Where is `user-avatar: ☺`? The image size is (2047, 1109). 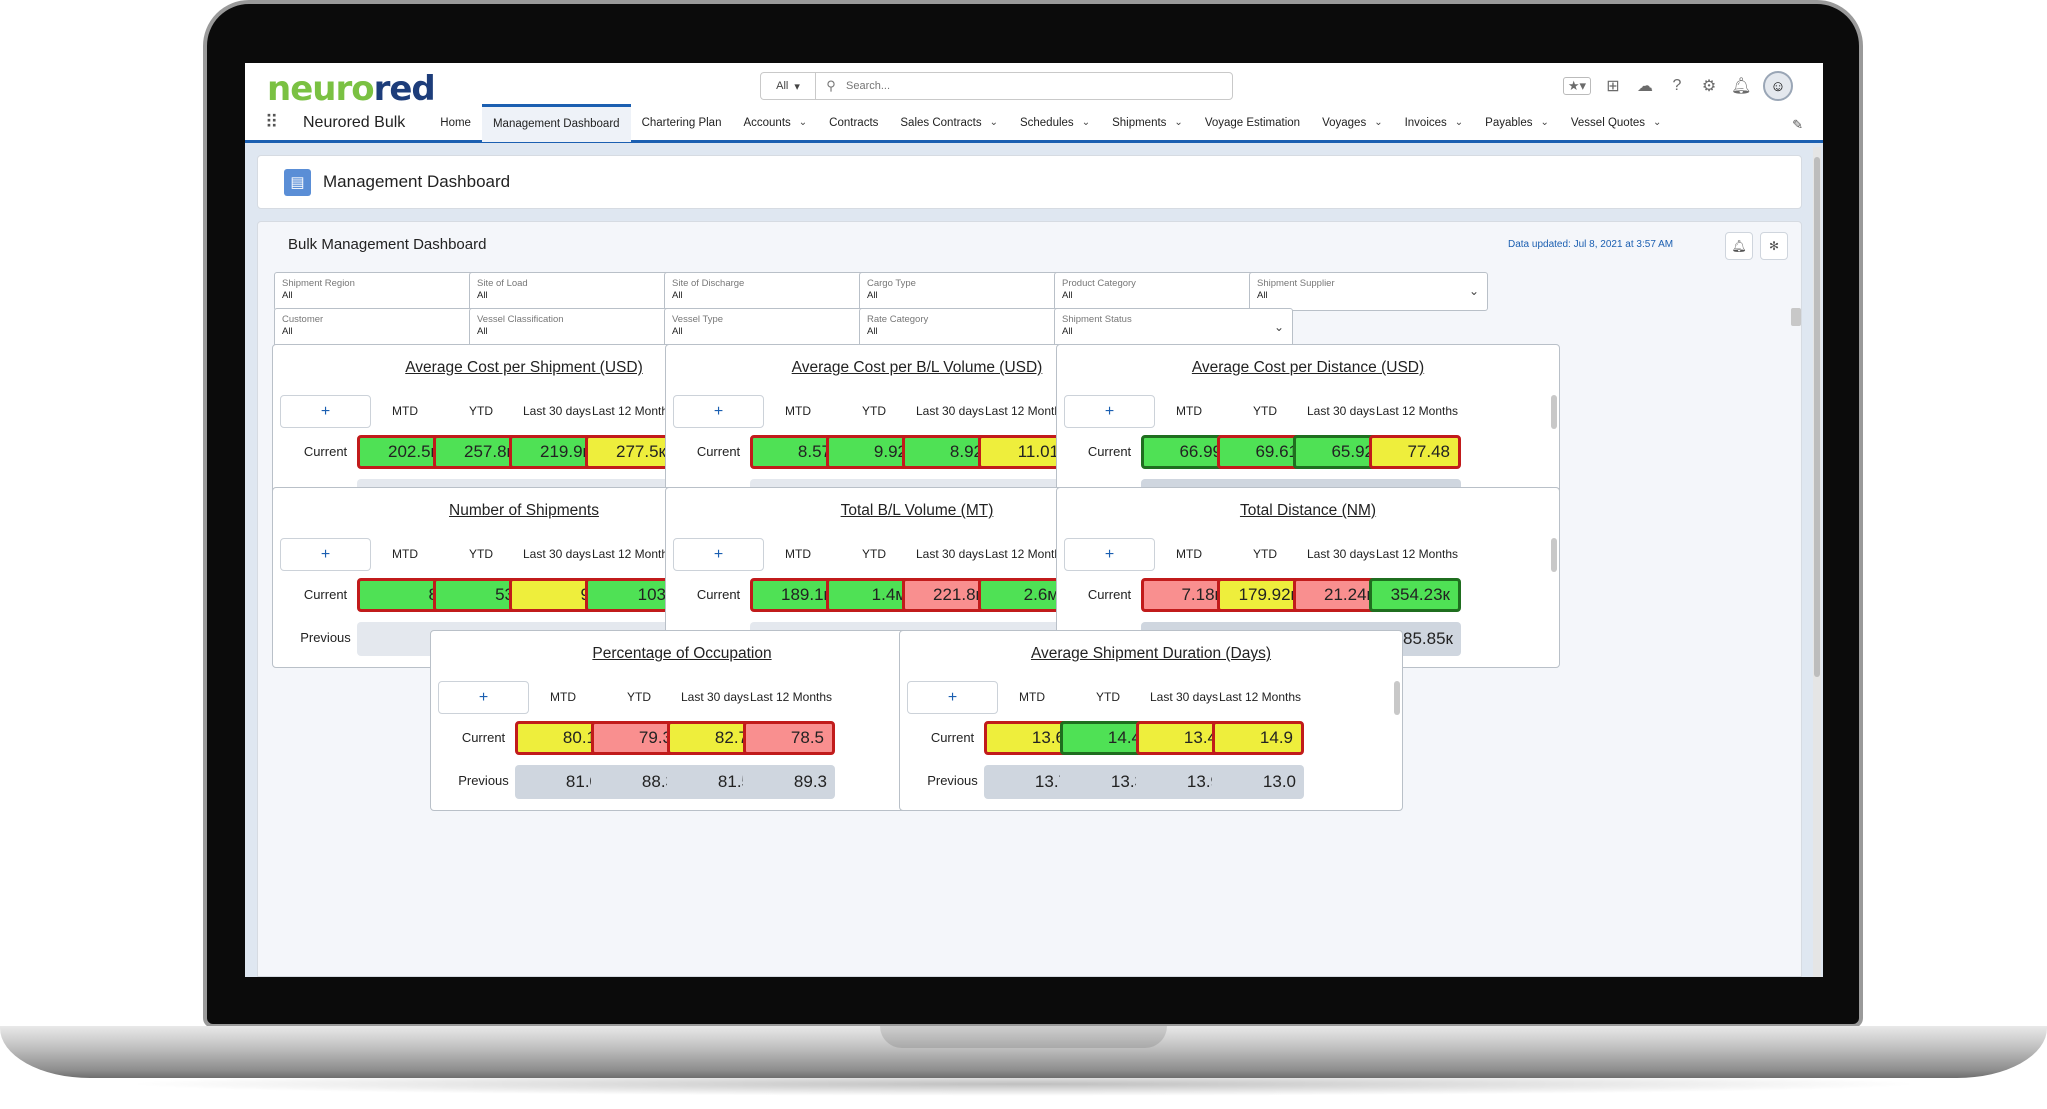 user-avatar: ☺ is located at coordinates (1778, 86).